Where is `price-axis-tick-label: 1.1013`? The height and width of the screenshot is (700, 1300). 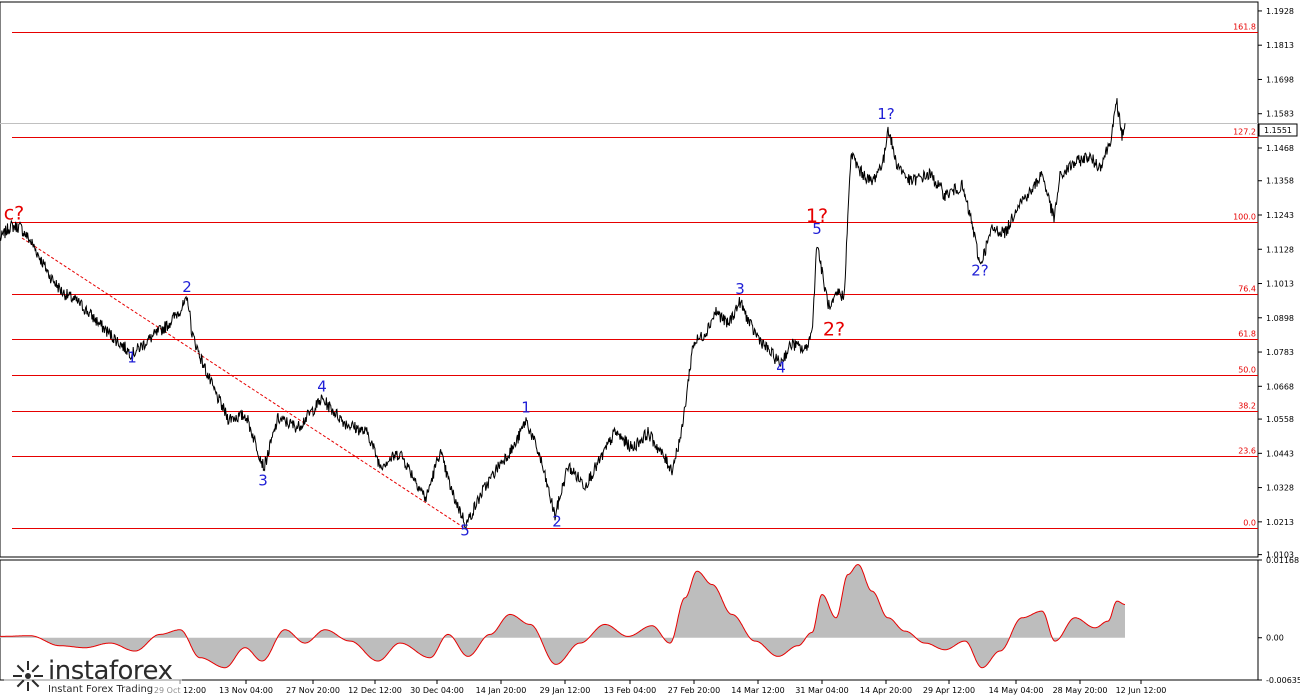 price-axis-tick-label: 1.1013 is located at coordinates (1280, 284).